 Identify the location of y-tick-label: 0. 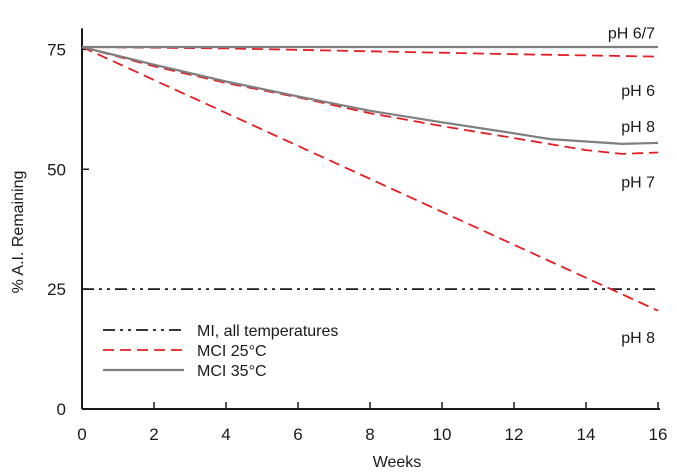
(61, 409).